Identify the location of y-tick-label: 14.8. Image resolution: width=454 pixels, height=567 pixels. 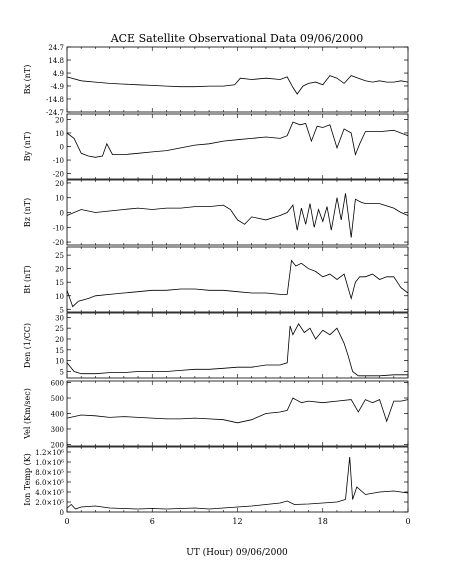
(56, 61).